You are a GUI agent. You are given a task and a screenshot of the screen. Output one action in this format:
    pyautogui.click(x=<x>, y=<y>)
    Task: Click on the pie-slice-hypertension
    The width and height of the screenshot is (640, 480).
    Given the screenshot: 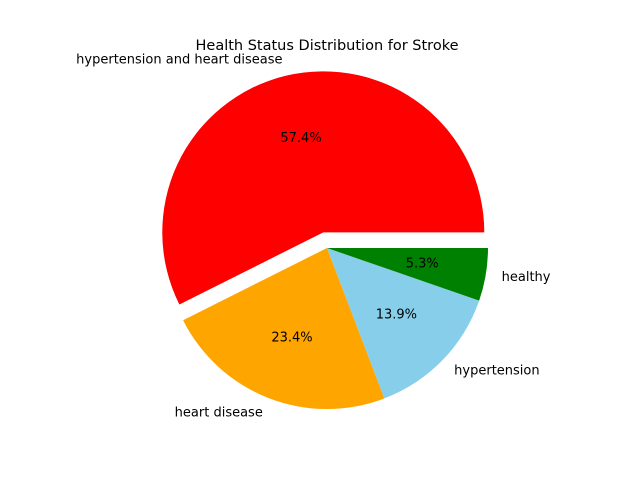 What is the action you would take?
    pyautogui.click(x=403, y=323)
    